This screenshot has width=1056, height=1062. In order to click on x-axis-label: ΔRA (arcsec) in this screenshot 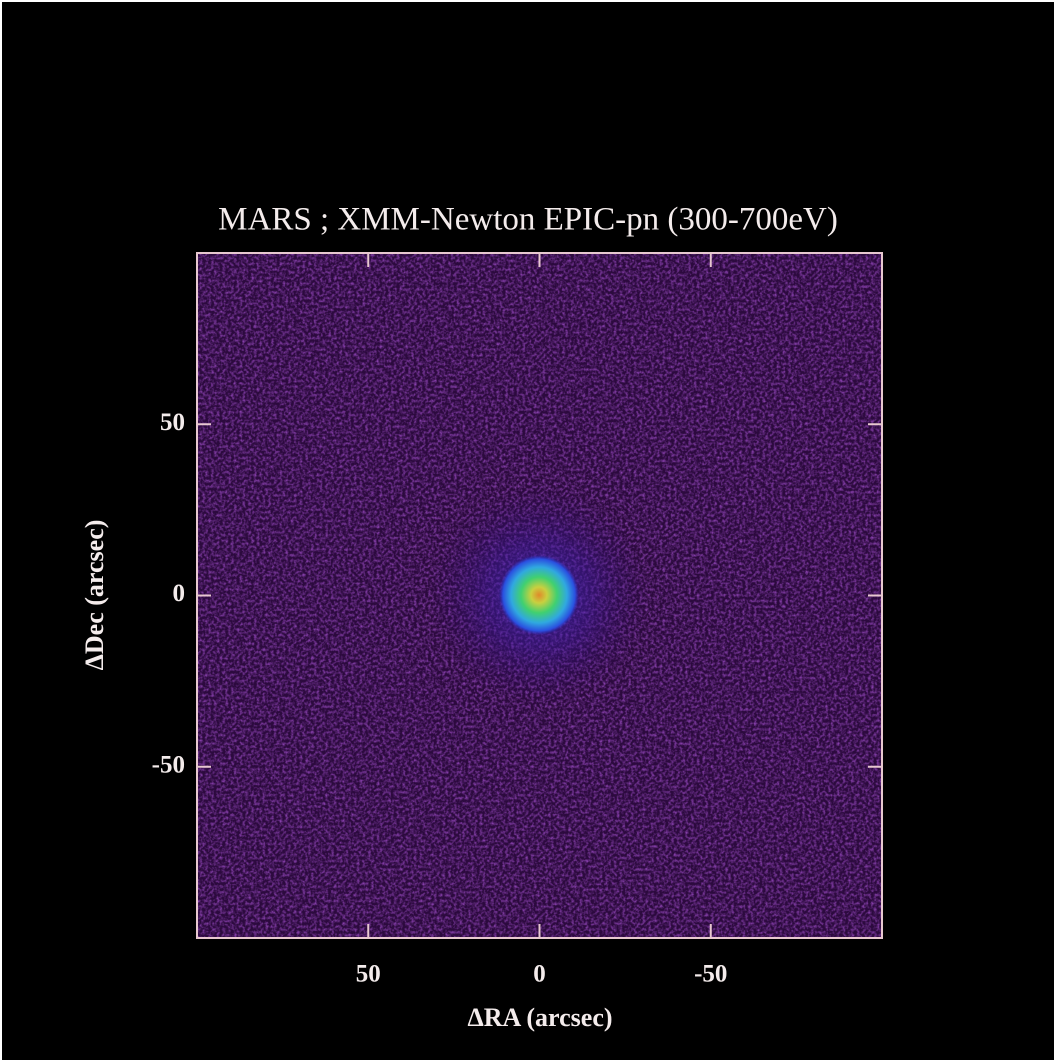, I will do `click(539, 1017)`.